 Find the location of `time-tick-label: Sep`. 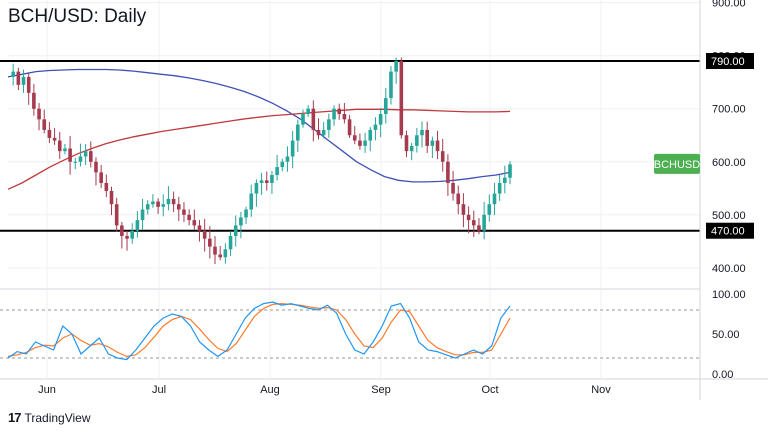

time-tick-label: Sep is located at coordinates (381, 390).